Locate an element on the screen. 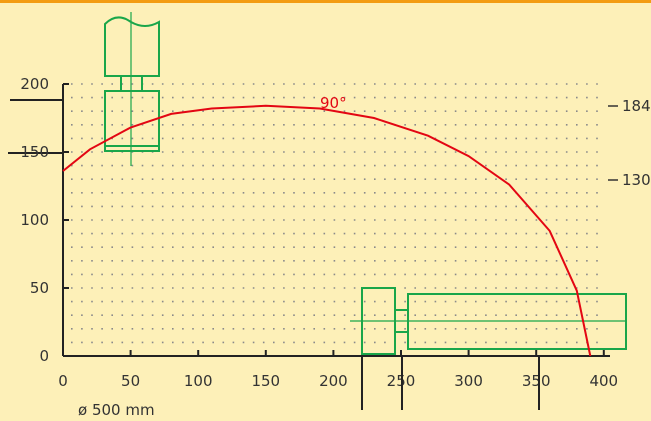 The width and height of the screenshot is (651, 421). y-tick-label: 200 is located at coordinates (34, 84).